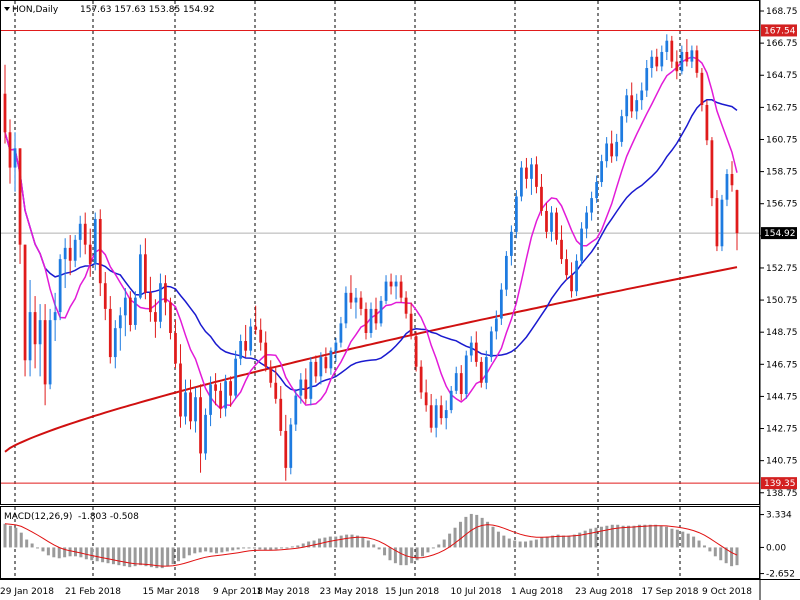  What do you see at coordinates (782, 301) in the screenshot?
I see `price-scale-label: 150.75` at bounding box center [782, 301].